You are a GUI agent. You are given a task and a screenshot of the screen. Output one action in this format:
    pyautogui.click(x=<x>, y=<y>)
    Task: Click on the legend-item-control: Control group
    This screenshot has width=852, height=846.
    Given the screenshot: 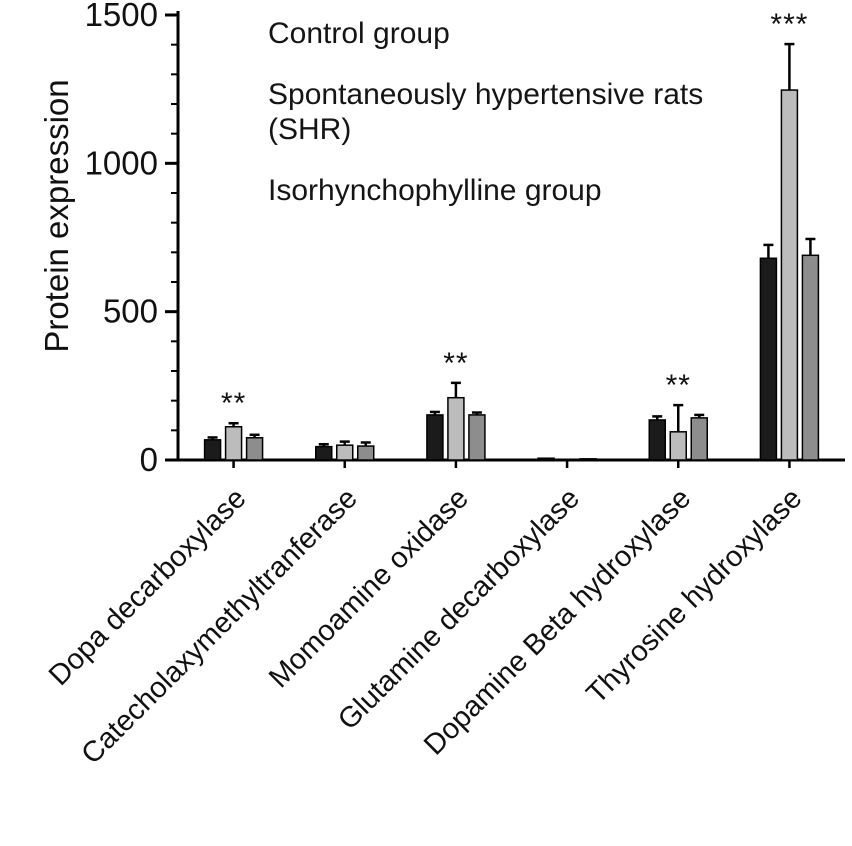 What is the action you would take?
    pyautogui.click(x=359, y=33)
    